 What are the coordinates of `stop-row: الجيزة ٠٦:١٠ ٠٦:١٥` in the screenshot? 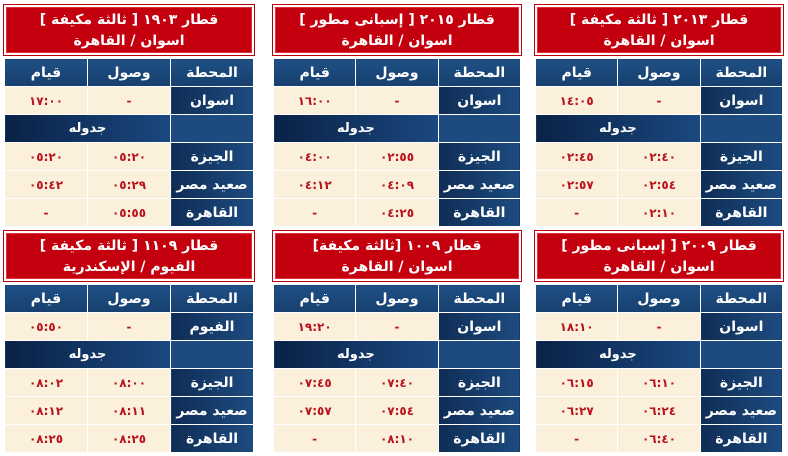 It's located at (659, 382).